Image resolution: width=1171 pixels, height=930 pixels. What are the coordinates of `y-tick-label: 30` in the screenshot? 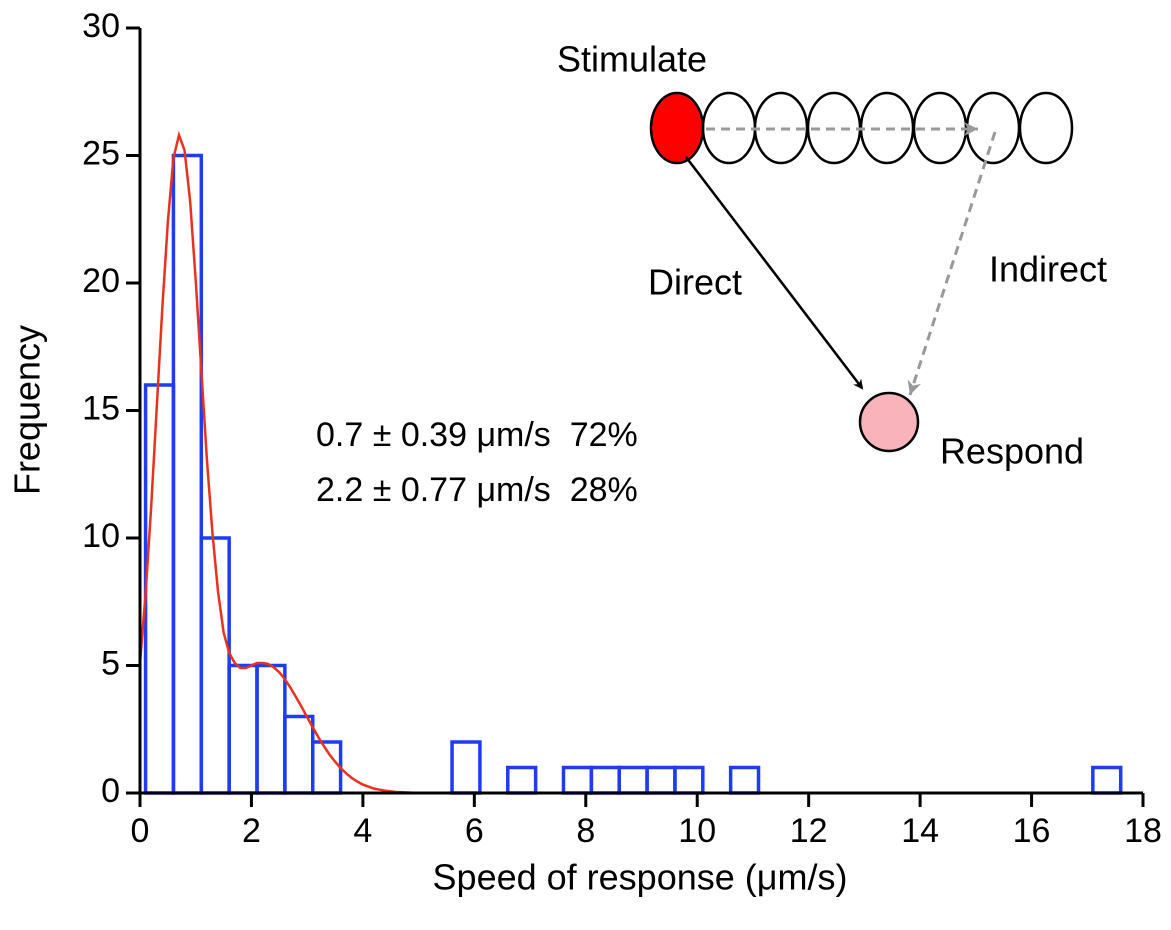 It's located at (101, 26).